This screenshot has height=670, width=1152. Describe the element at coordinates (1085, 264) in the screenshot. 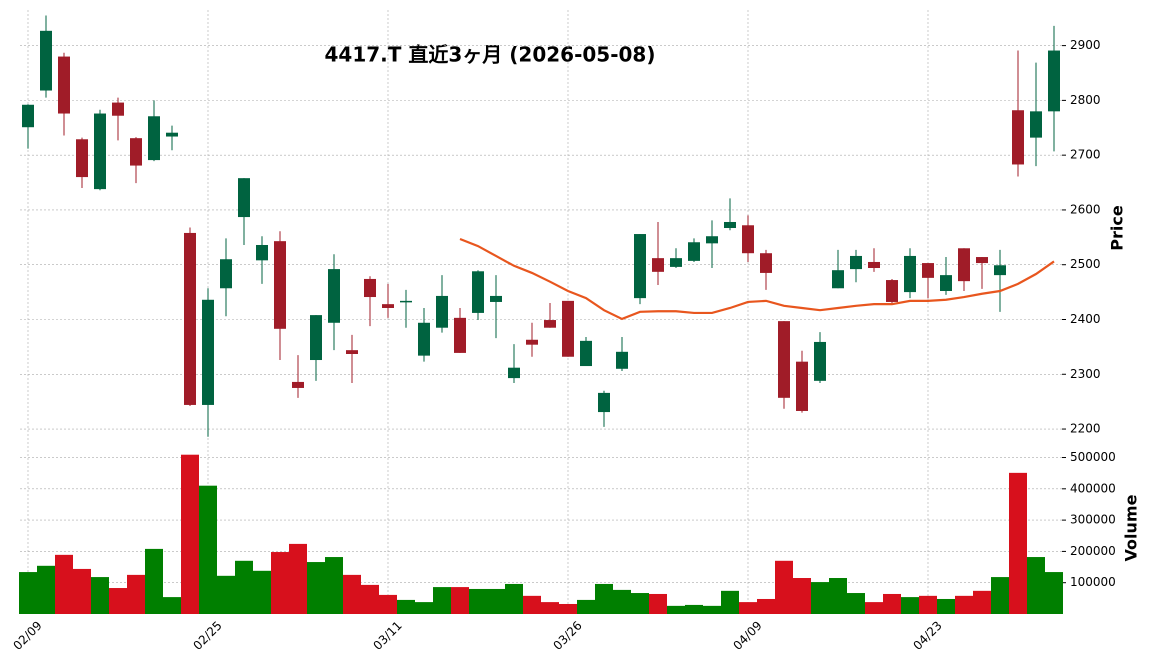

I see `y-tick-label: 2500` at that location.